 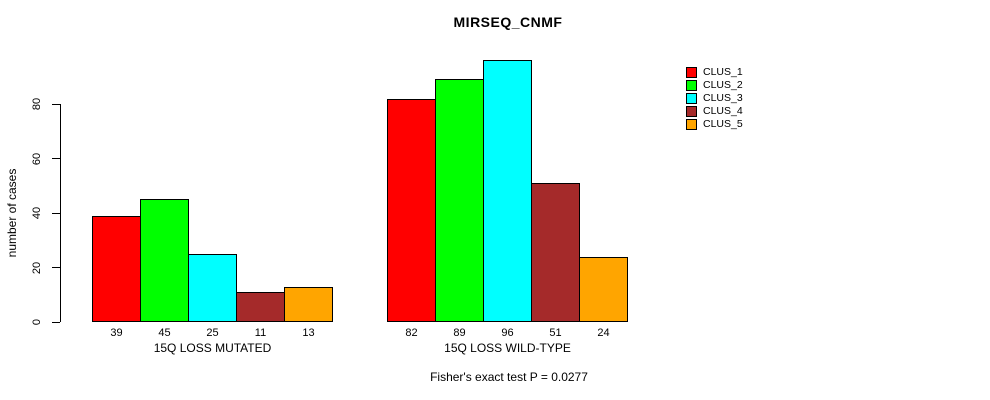 What do you see at coordinates (508, 22) in the screenshot?
I see `chart-title: MIRSEQ_CNMF` at bounding box center [508, 22].